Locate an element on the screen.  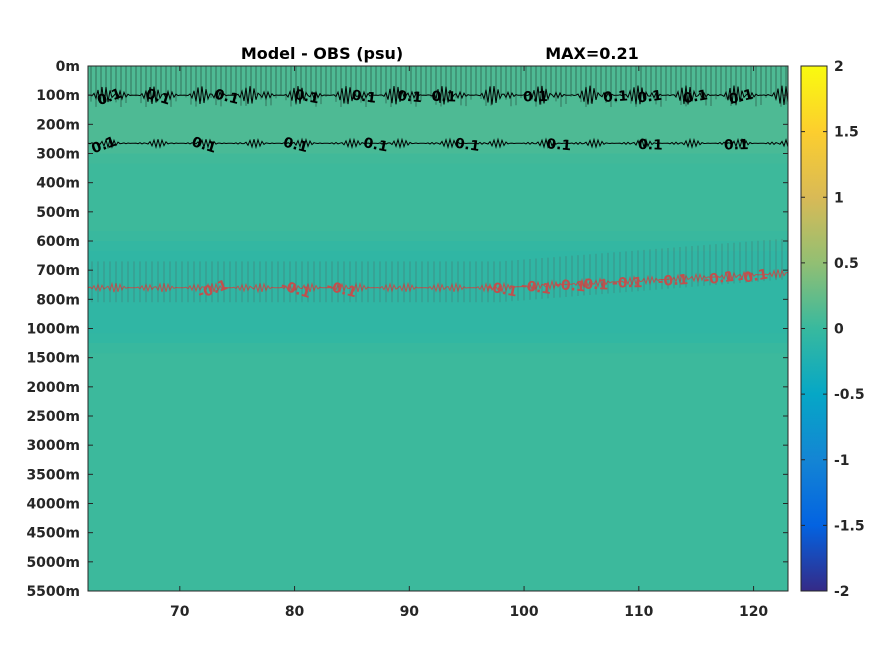
y-tick-label: 3000m is located at coordinates (53, 446).